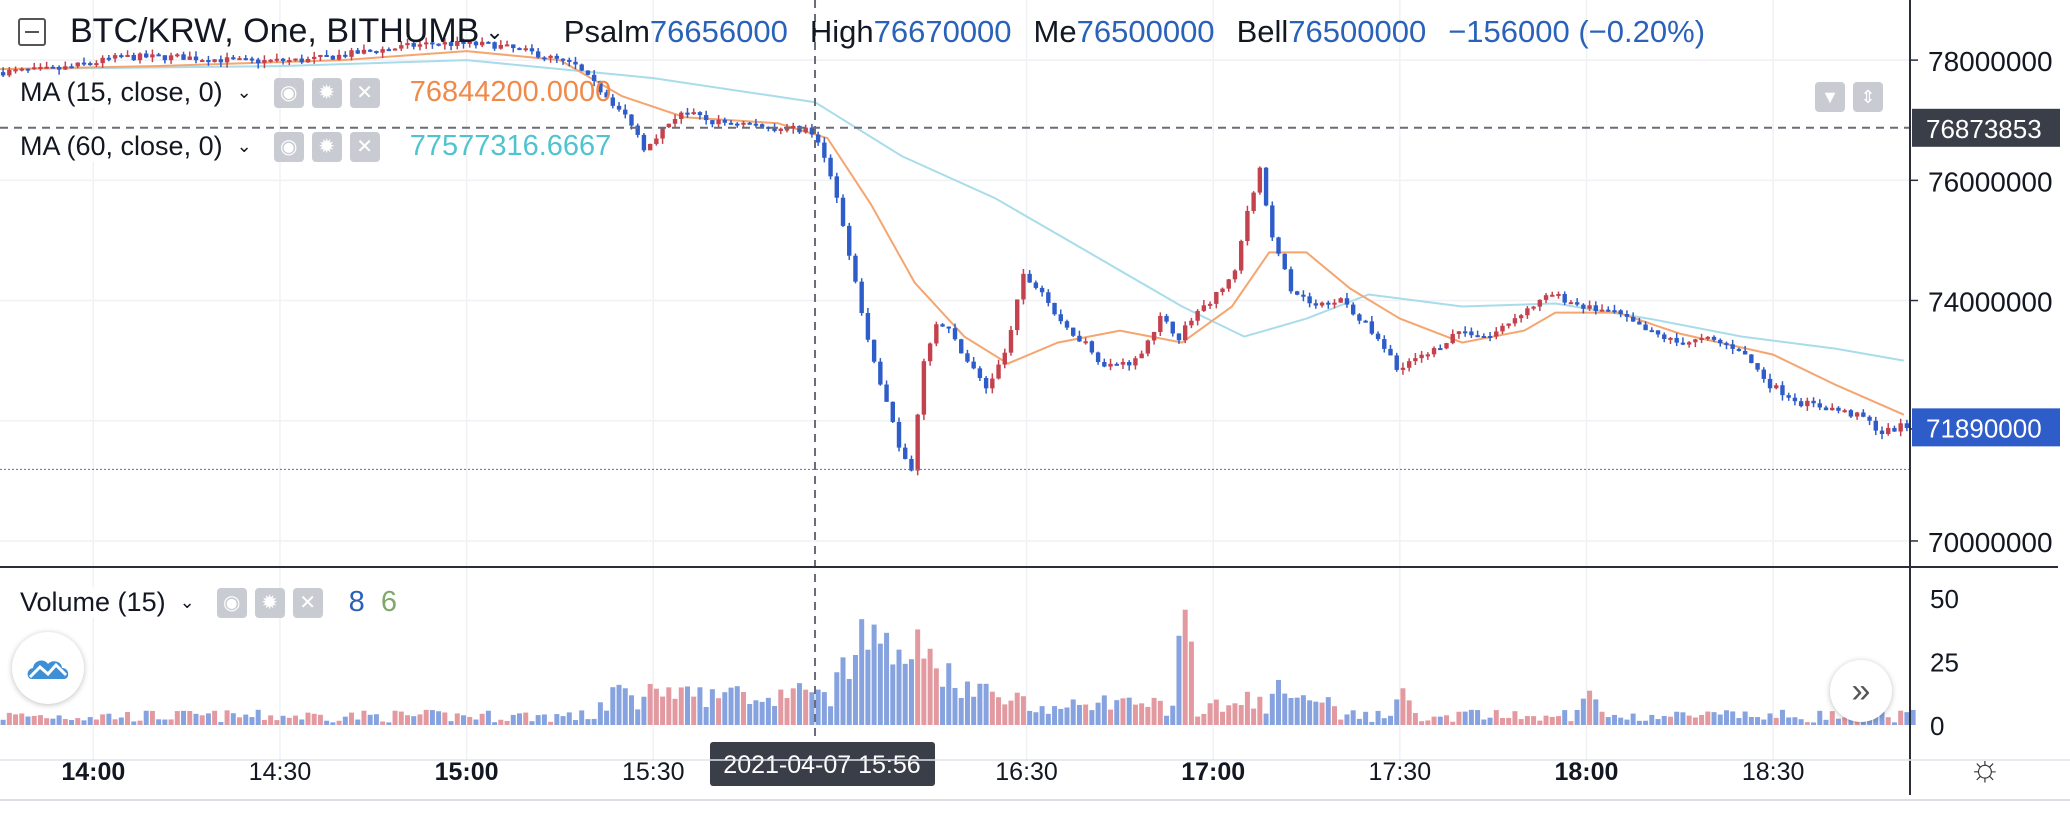 This screenshot has width=2070, height=816. What do you see at coordinates (1861, 691) in the screenshot?
I see `scroll-to-realtime-button: »` at bounding box center [1861, 691].